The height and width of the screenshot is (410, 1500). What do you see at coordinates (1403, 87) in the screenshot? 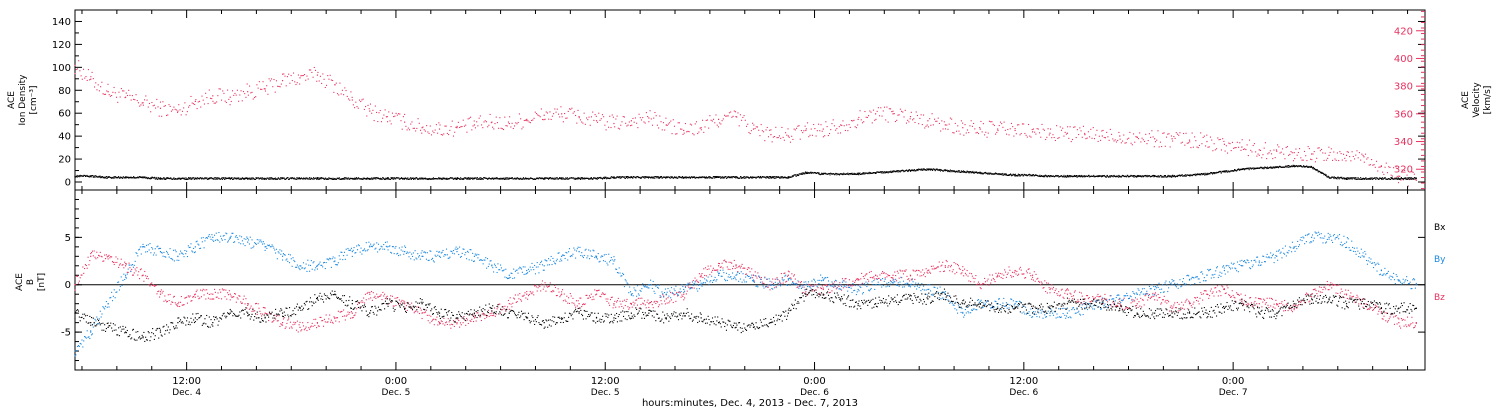
I see `top-right-tick-label: 380` at bounding box center [1403, 87].